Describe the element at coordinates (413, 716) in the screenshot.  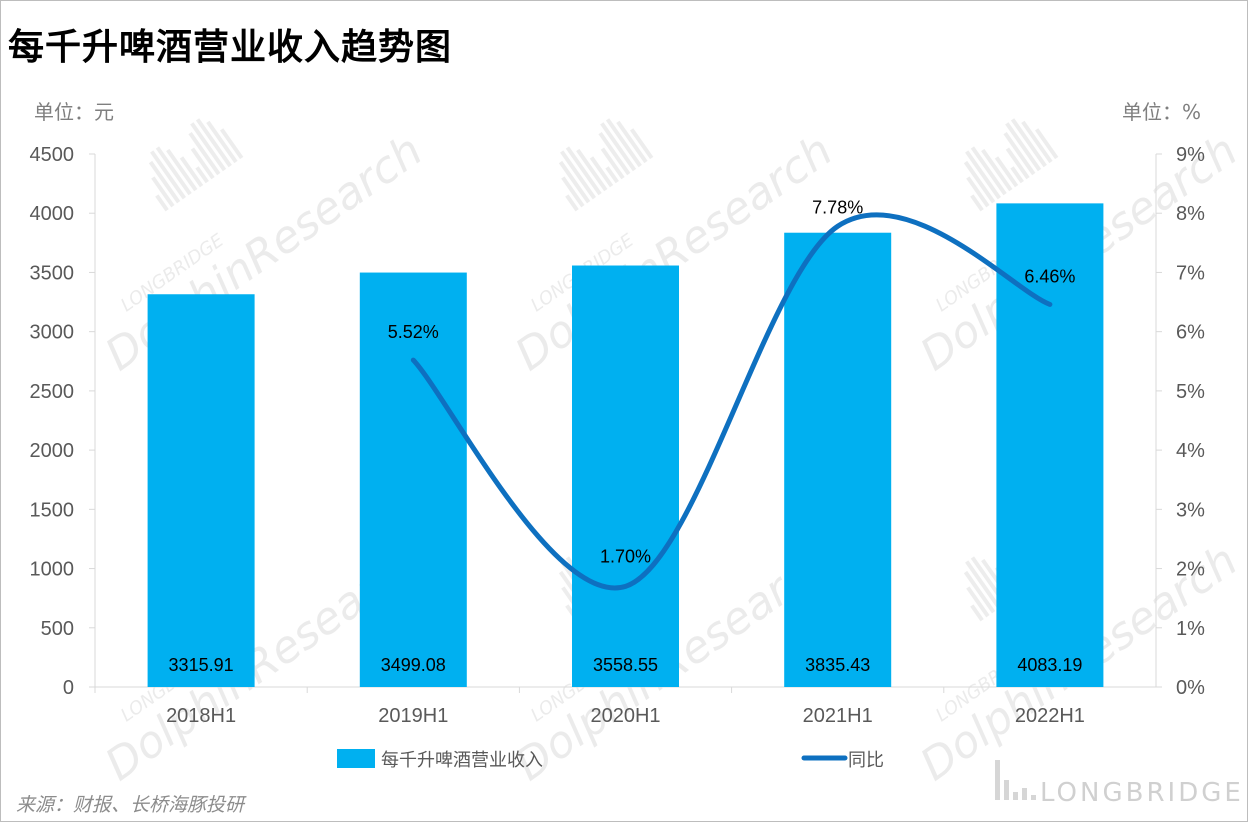
I see `x-tick-label: 2019H1` at that location.